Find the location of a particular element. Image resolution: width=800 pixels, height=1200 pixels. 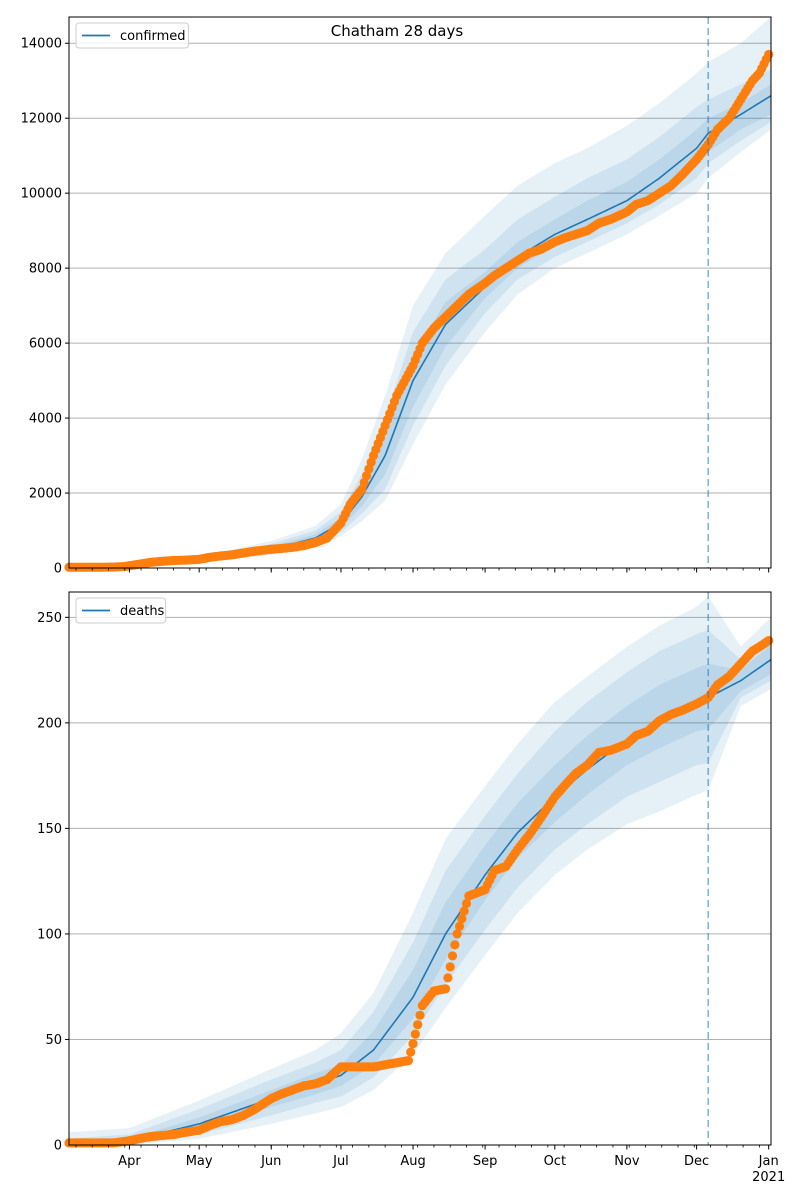

y-tick-label: 14000 is located at coordinates (41, 44).